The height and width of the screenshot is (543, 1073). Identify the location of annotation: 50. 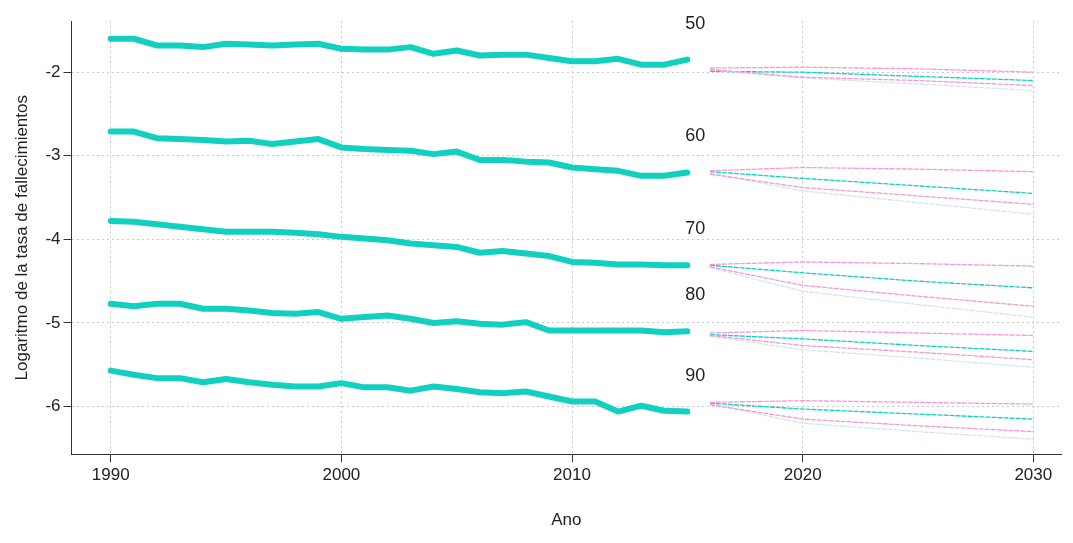
(695, 22).